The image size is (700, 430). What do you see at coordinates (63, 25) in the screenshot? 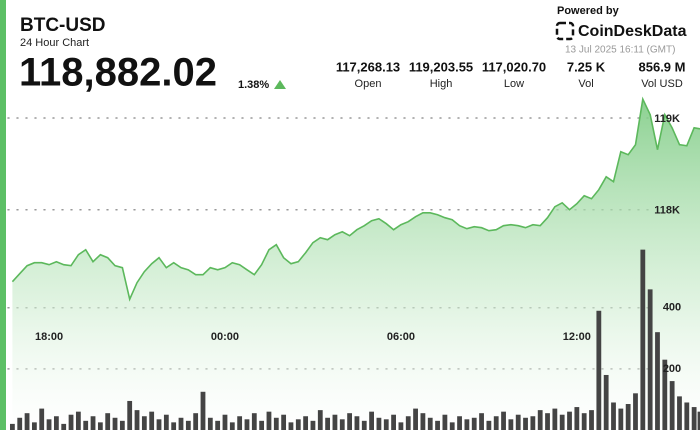
I see `title: BTC-USD` at bounding box center [63, 25].